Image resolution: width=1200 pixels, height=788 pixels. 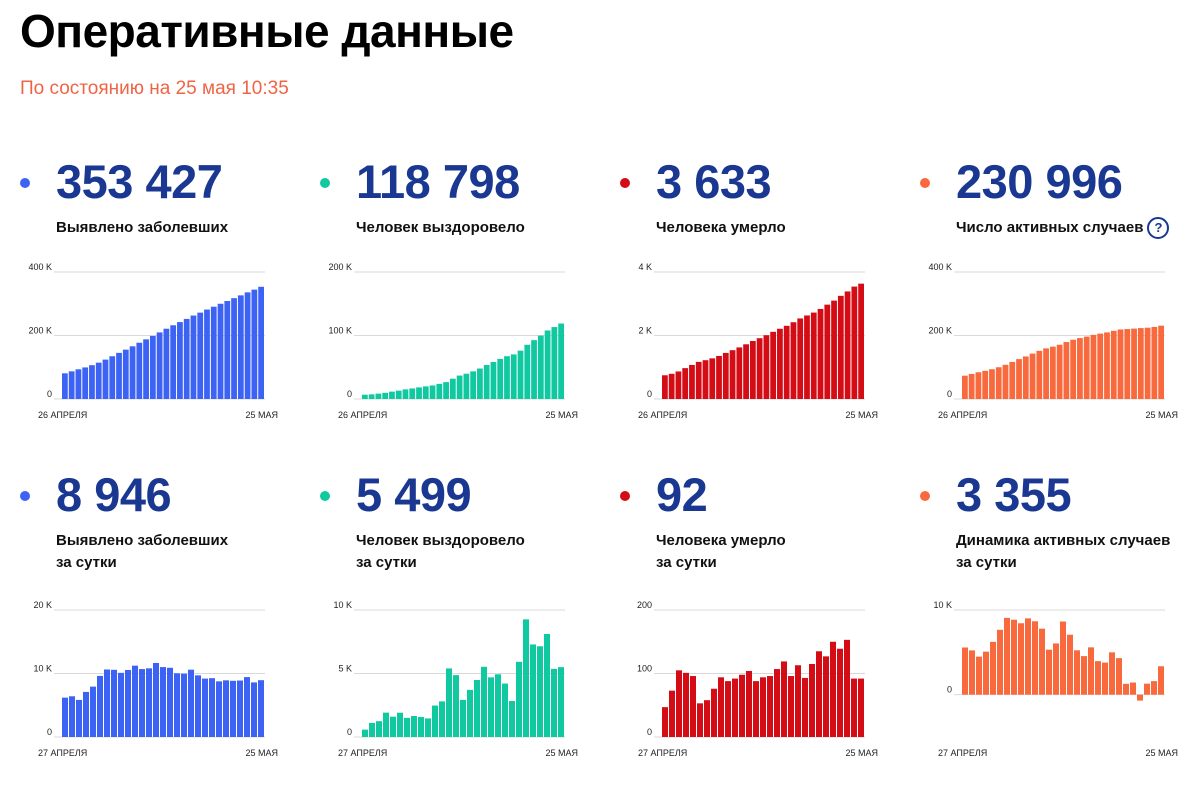 I want to click on stat-label-line2: за сутки, so click(x=686, y=562).